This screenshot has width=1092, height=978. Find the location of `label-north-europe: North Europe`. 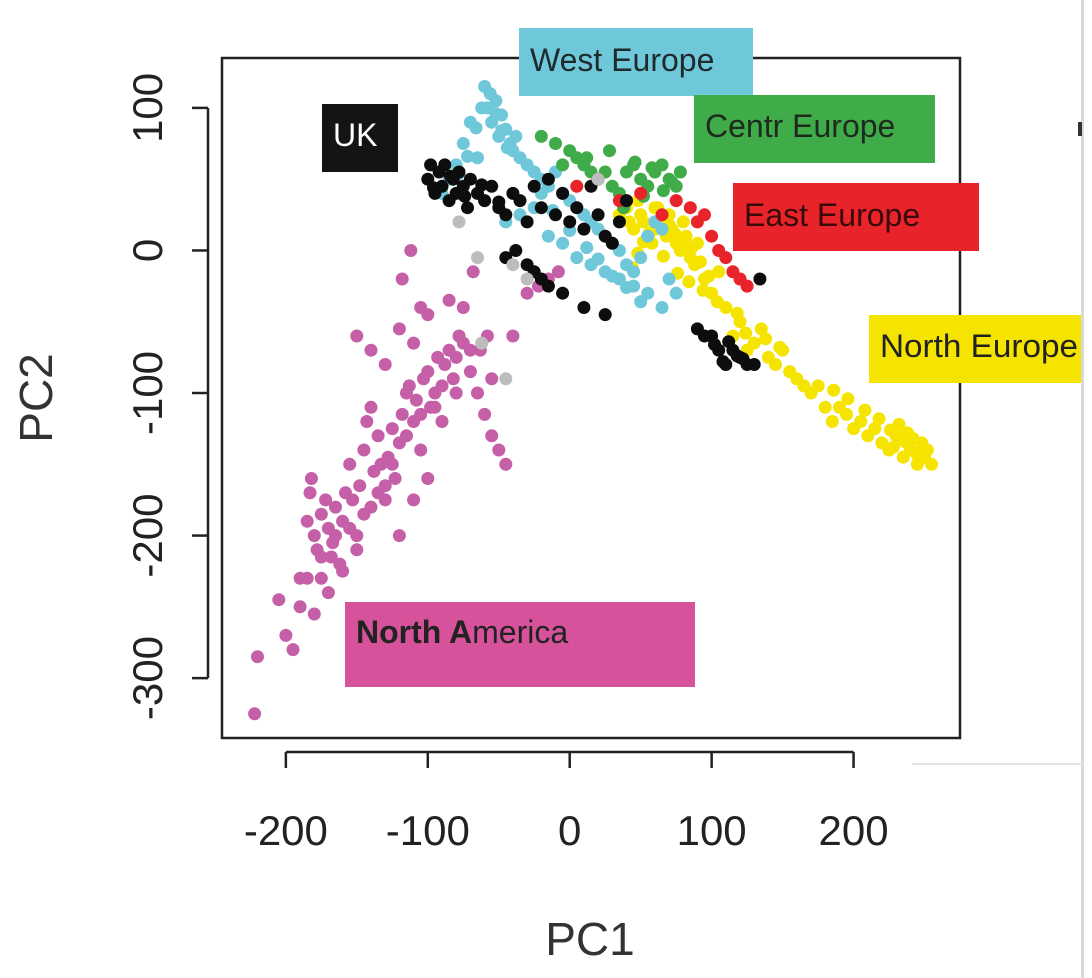

label-north-europe: North Europe is located at coordinates (975, 349).